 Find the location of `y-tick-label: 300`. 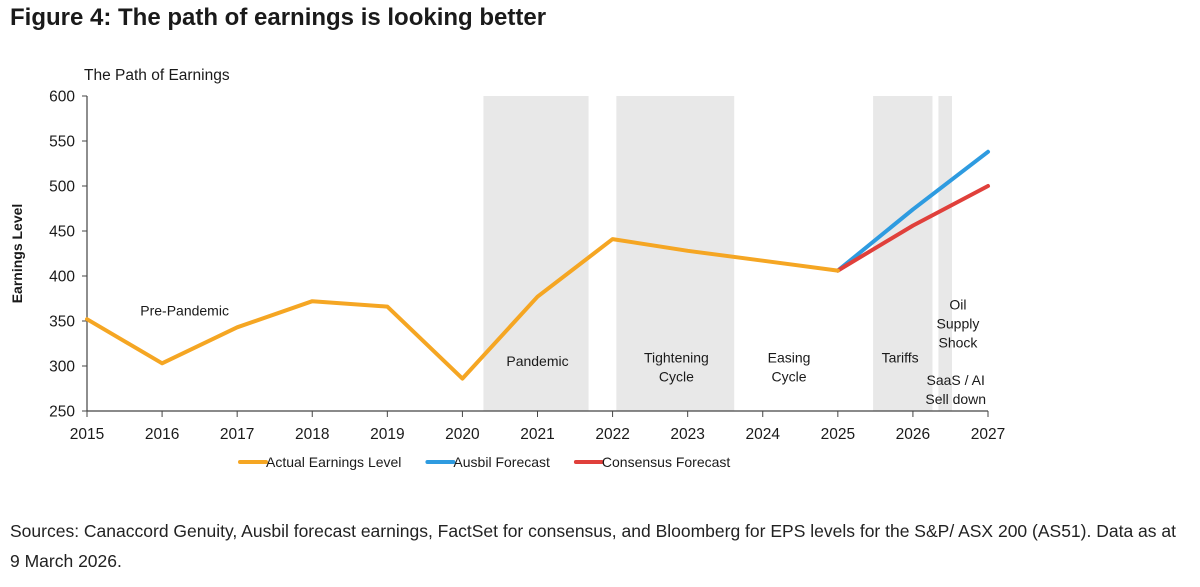

y-tick-label: 300 is located at coordinates (62, 367).